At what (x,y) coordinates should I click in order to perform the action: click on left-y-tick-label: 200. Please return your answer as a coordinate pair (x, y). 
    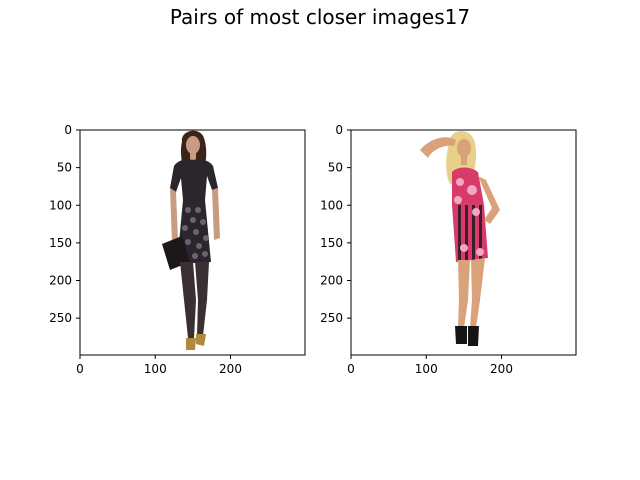
    Looking at the image, I should click on (60, 281).